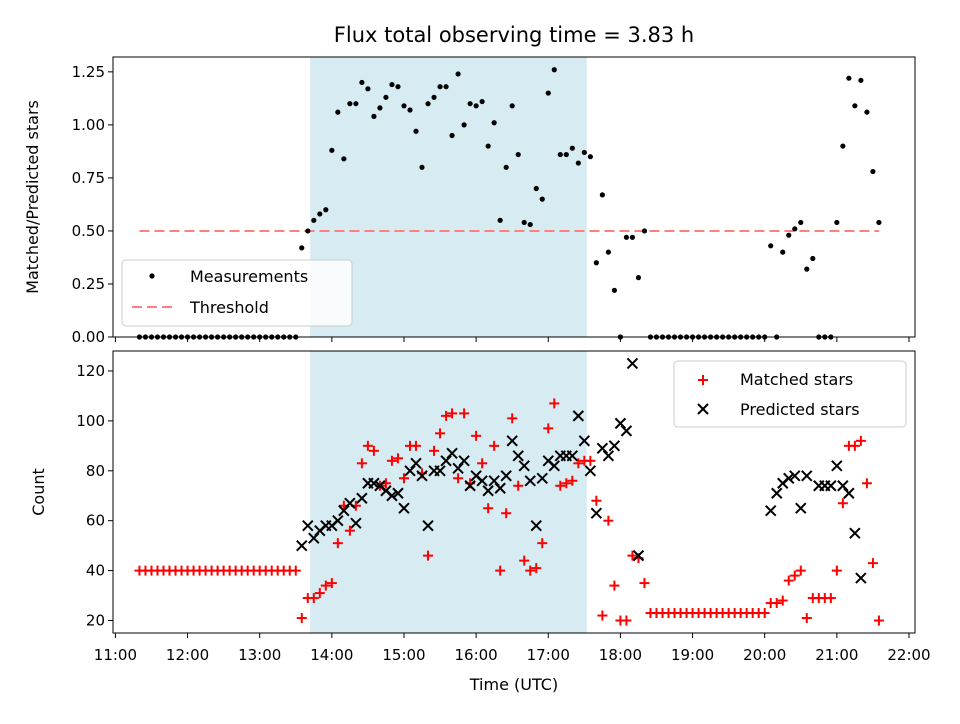 This screenshot has width=960, height=724. I want to click on x-tick-label: 14:00, so click(331, 655).